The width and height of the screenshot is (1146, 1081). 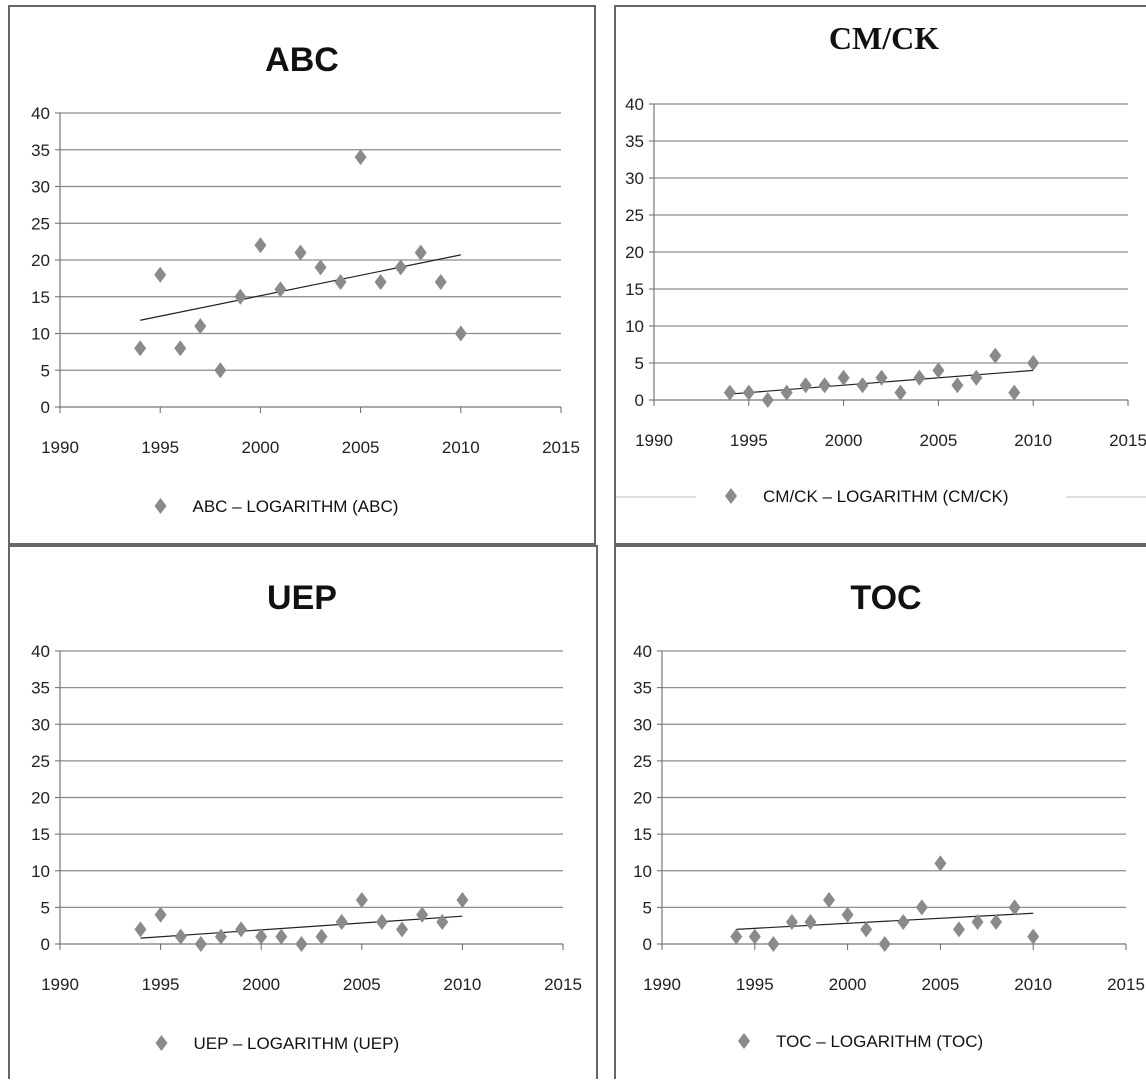 What do you see at coordinates (301, 927) in the screenshot?
I see `trendline` at bounding box center [301, 927].